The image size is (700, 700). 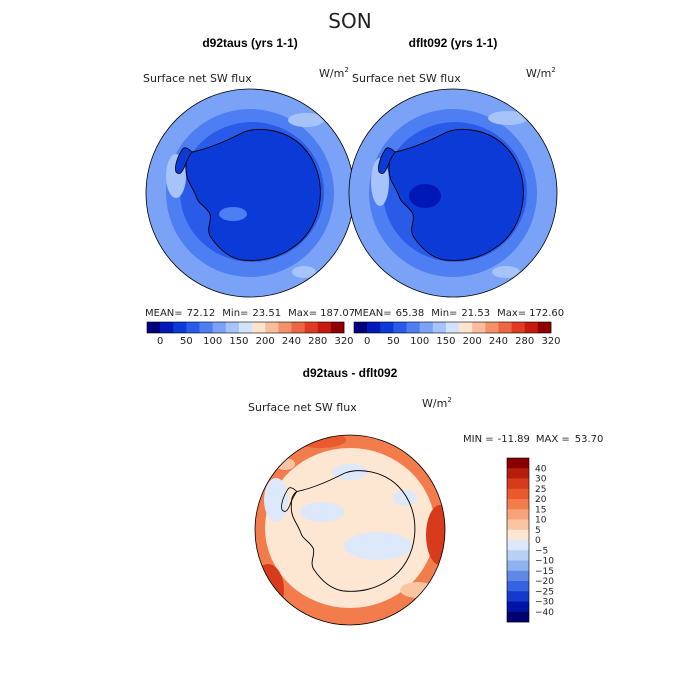 I want to click on colorbar-tick-label: 40, so click(x=541, y=469).